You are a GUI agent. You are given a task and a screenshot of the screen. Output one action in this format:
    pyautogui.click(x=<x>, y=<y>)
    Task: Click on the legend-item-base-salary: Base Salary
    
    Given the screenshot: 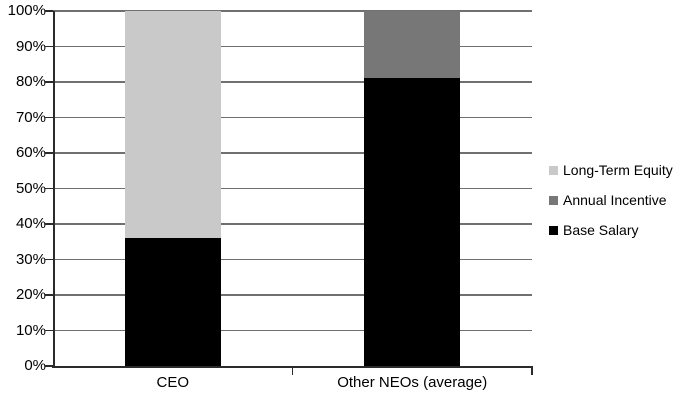 What is the action you would take?
    pyautogui.click(x=611, y=230)
    